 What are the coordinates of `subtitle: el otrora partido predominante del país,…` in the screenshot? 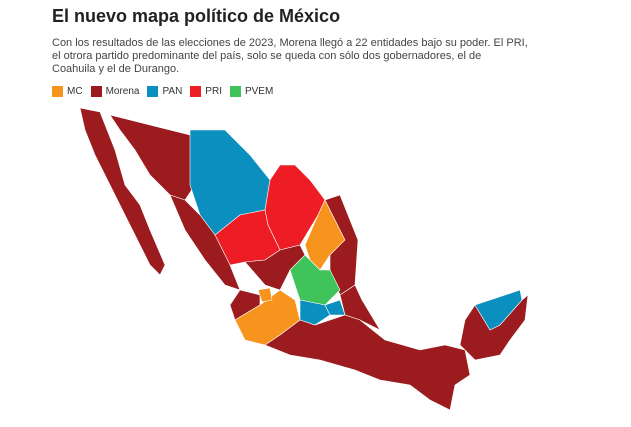 It's located at (267, 56).